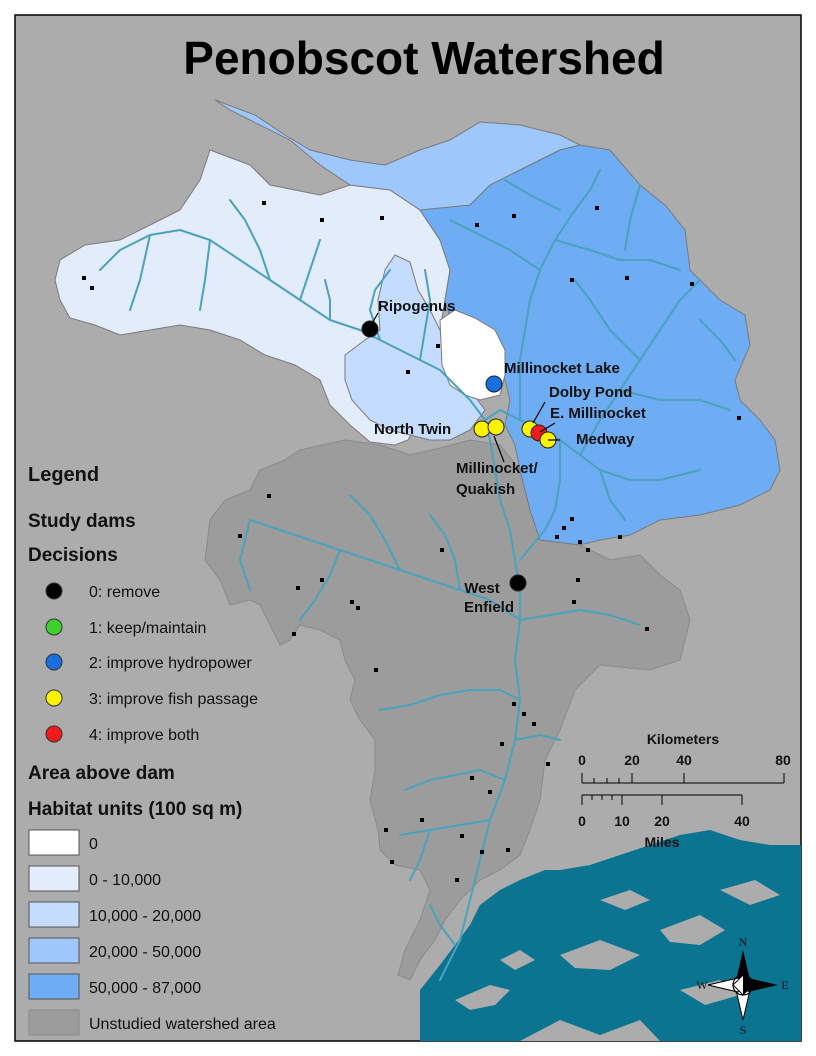 Image resolution: width=816 pixels, height=1056 pixels. What do you see at coordinates (145, 916) in the screenshot?
I see `svg-text: 10,000 - 20,000` at bounding box center [145, 916].